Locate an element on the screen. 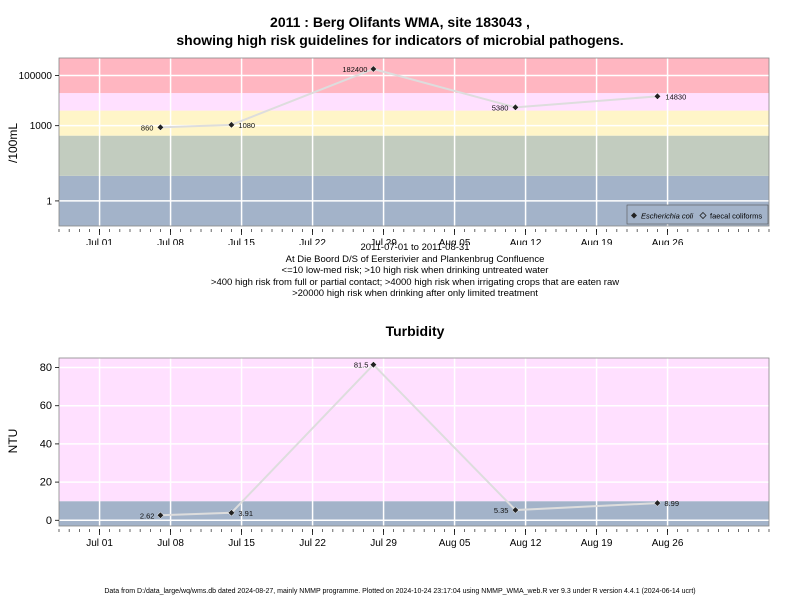 This screenshot has height=600, width=800. legend-ecoli-label: Escherichia coli is located at coordinates (667, 216).